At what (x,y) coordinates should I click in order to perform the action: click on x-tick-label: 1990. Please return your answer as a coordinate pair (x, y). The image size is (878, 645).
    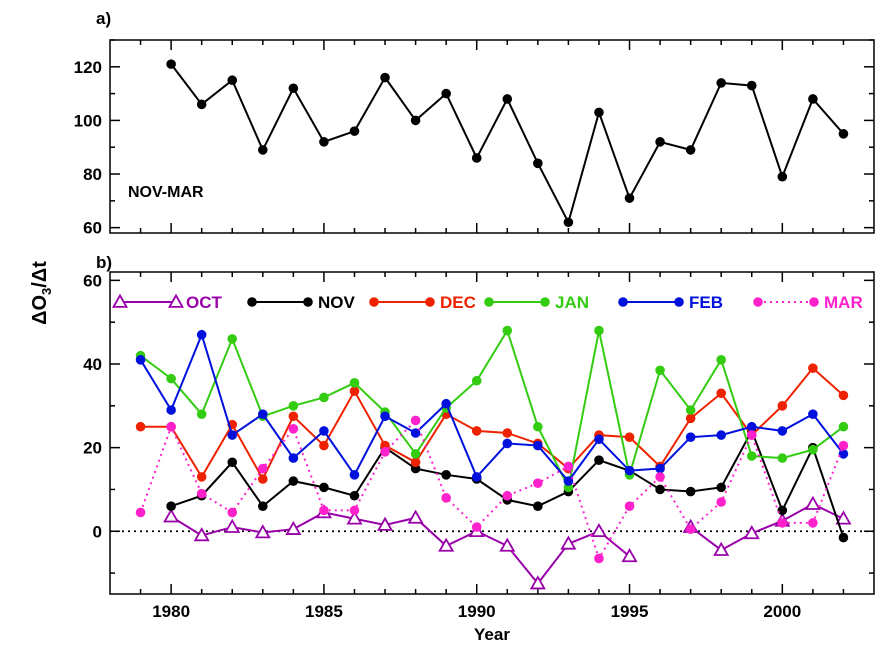
    Looking at the image, I should click on (477, 611).